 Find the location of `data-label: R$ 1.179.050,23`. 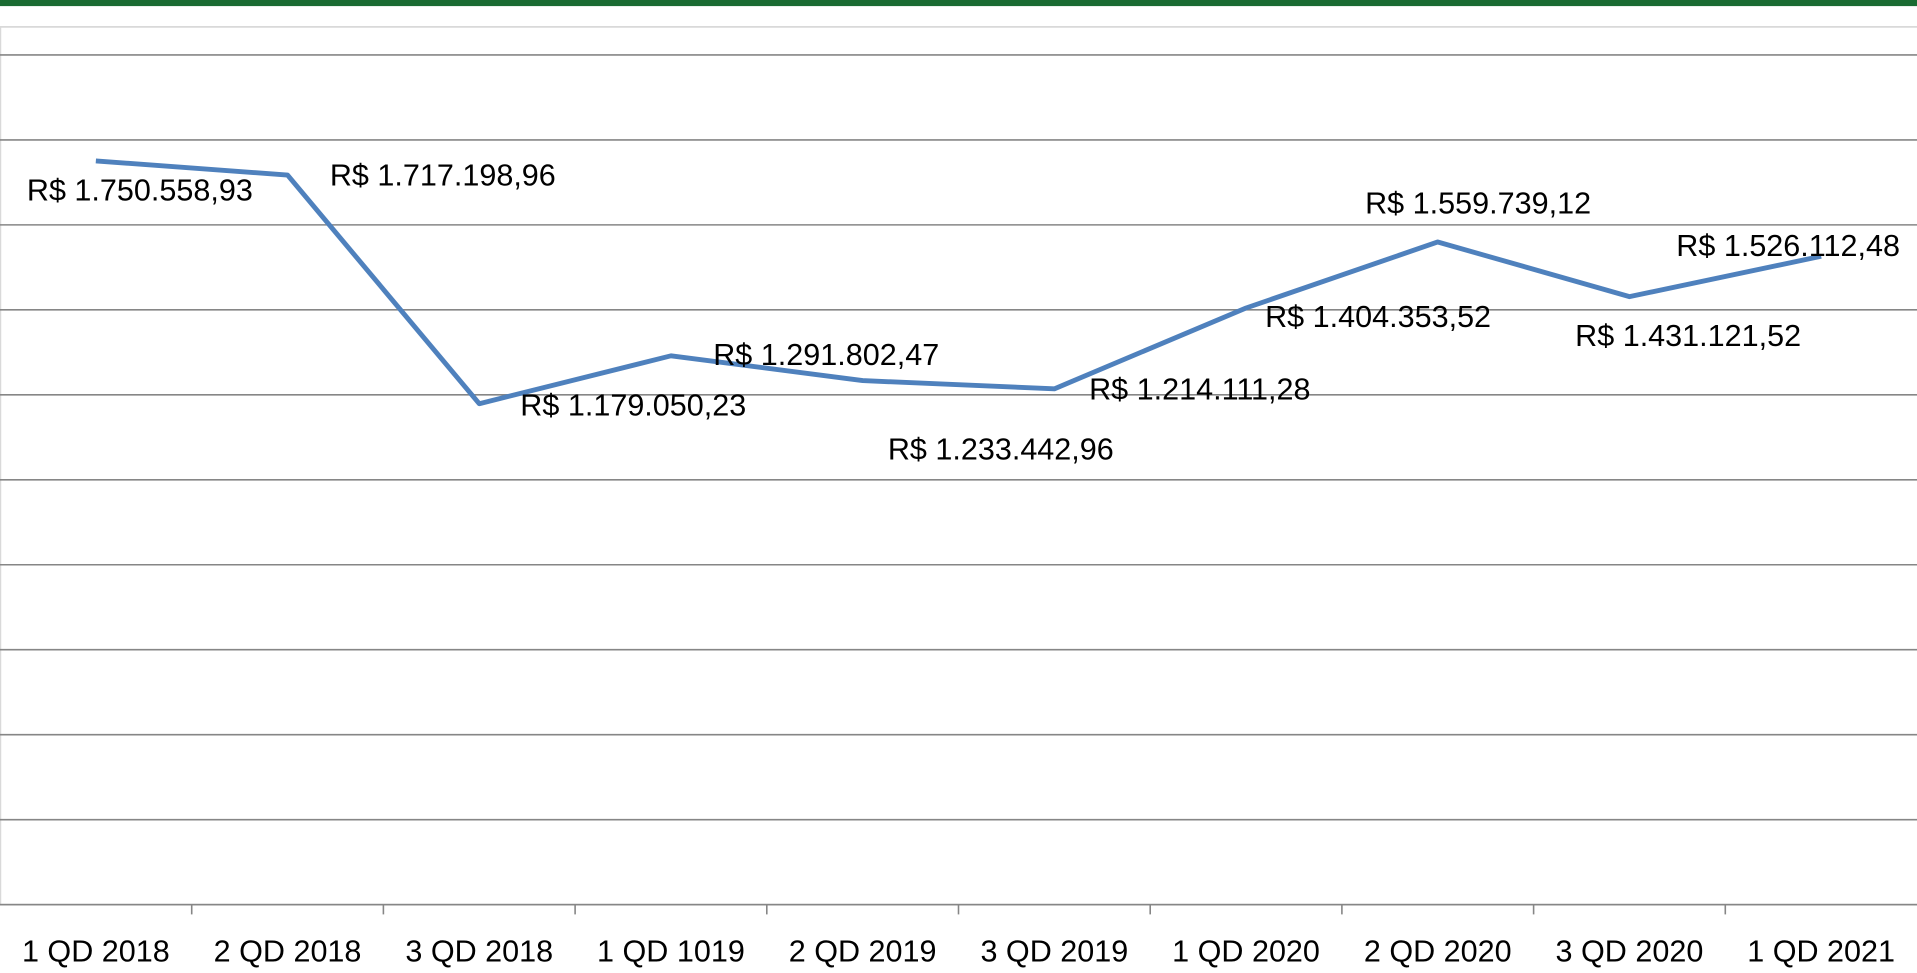

data-label: R$ 1.179.050,23 is located at coordinates (633, 405).